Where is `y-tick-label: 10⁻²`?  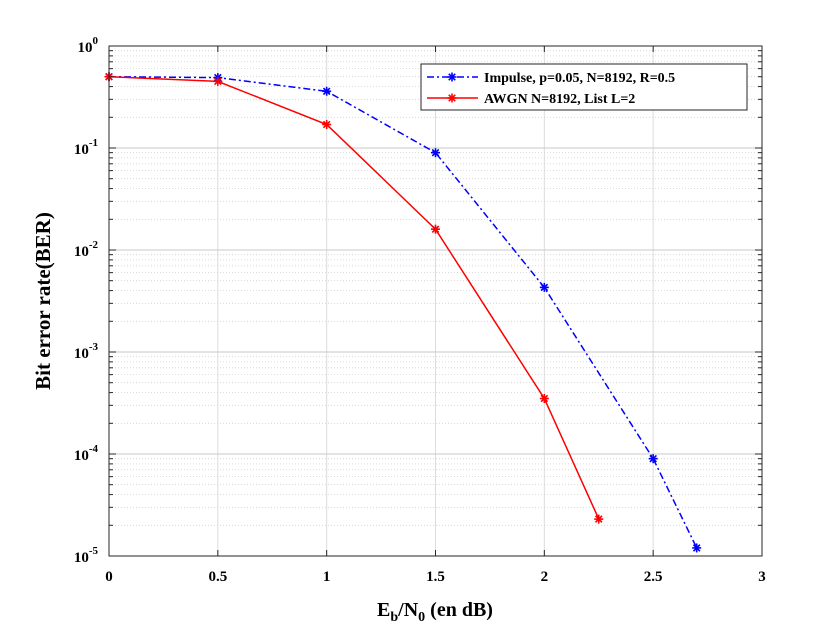
y-tick-label: 10⁻² is located at coordinates (86, 249).